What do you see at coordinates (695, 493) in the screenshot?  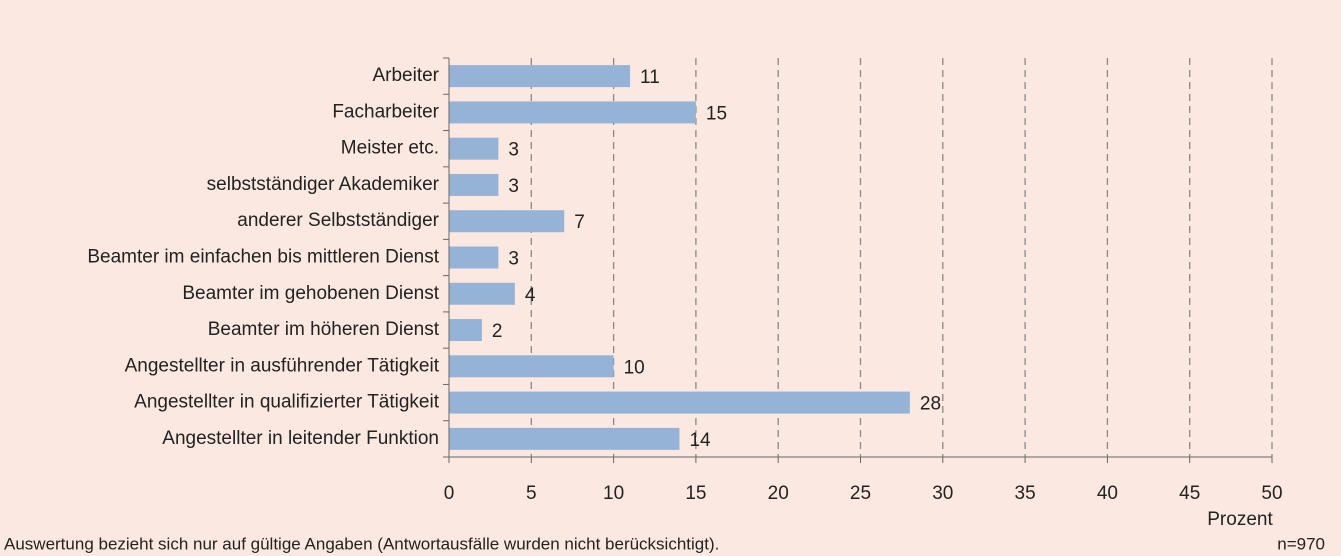 I see `x-tick-label: 15` at bounding box center [695, 493].